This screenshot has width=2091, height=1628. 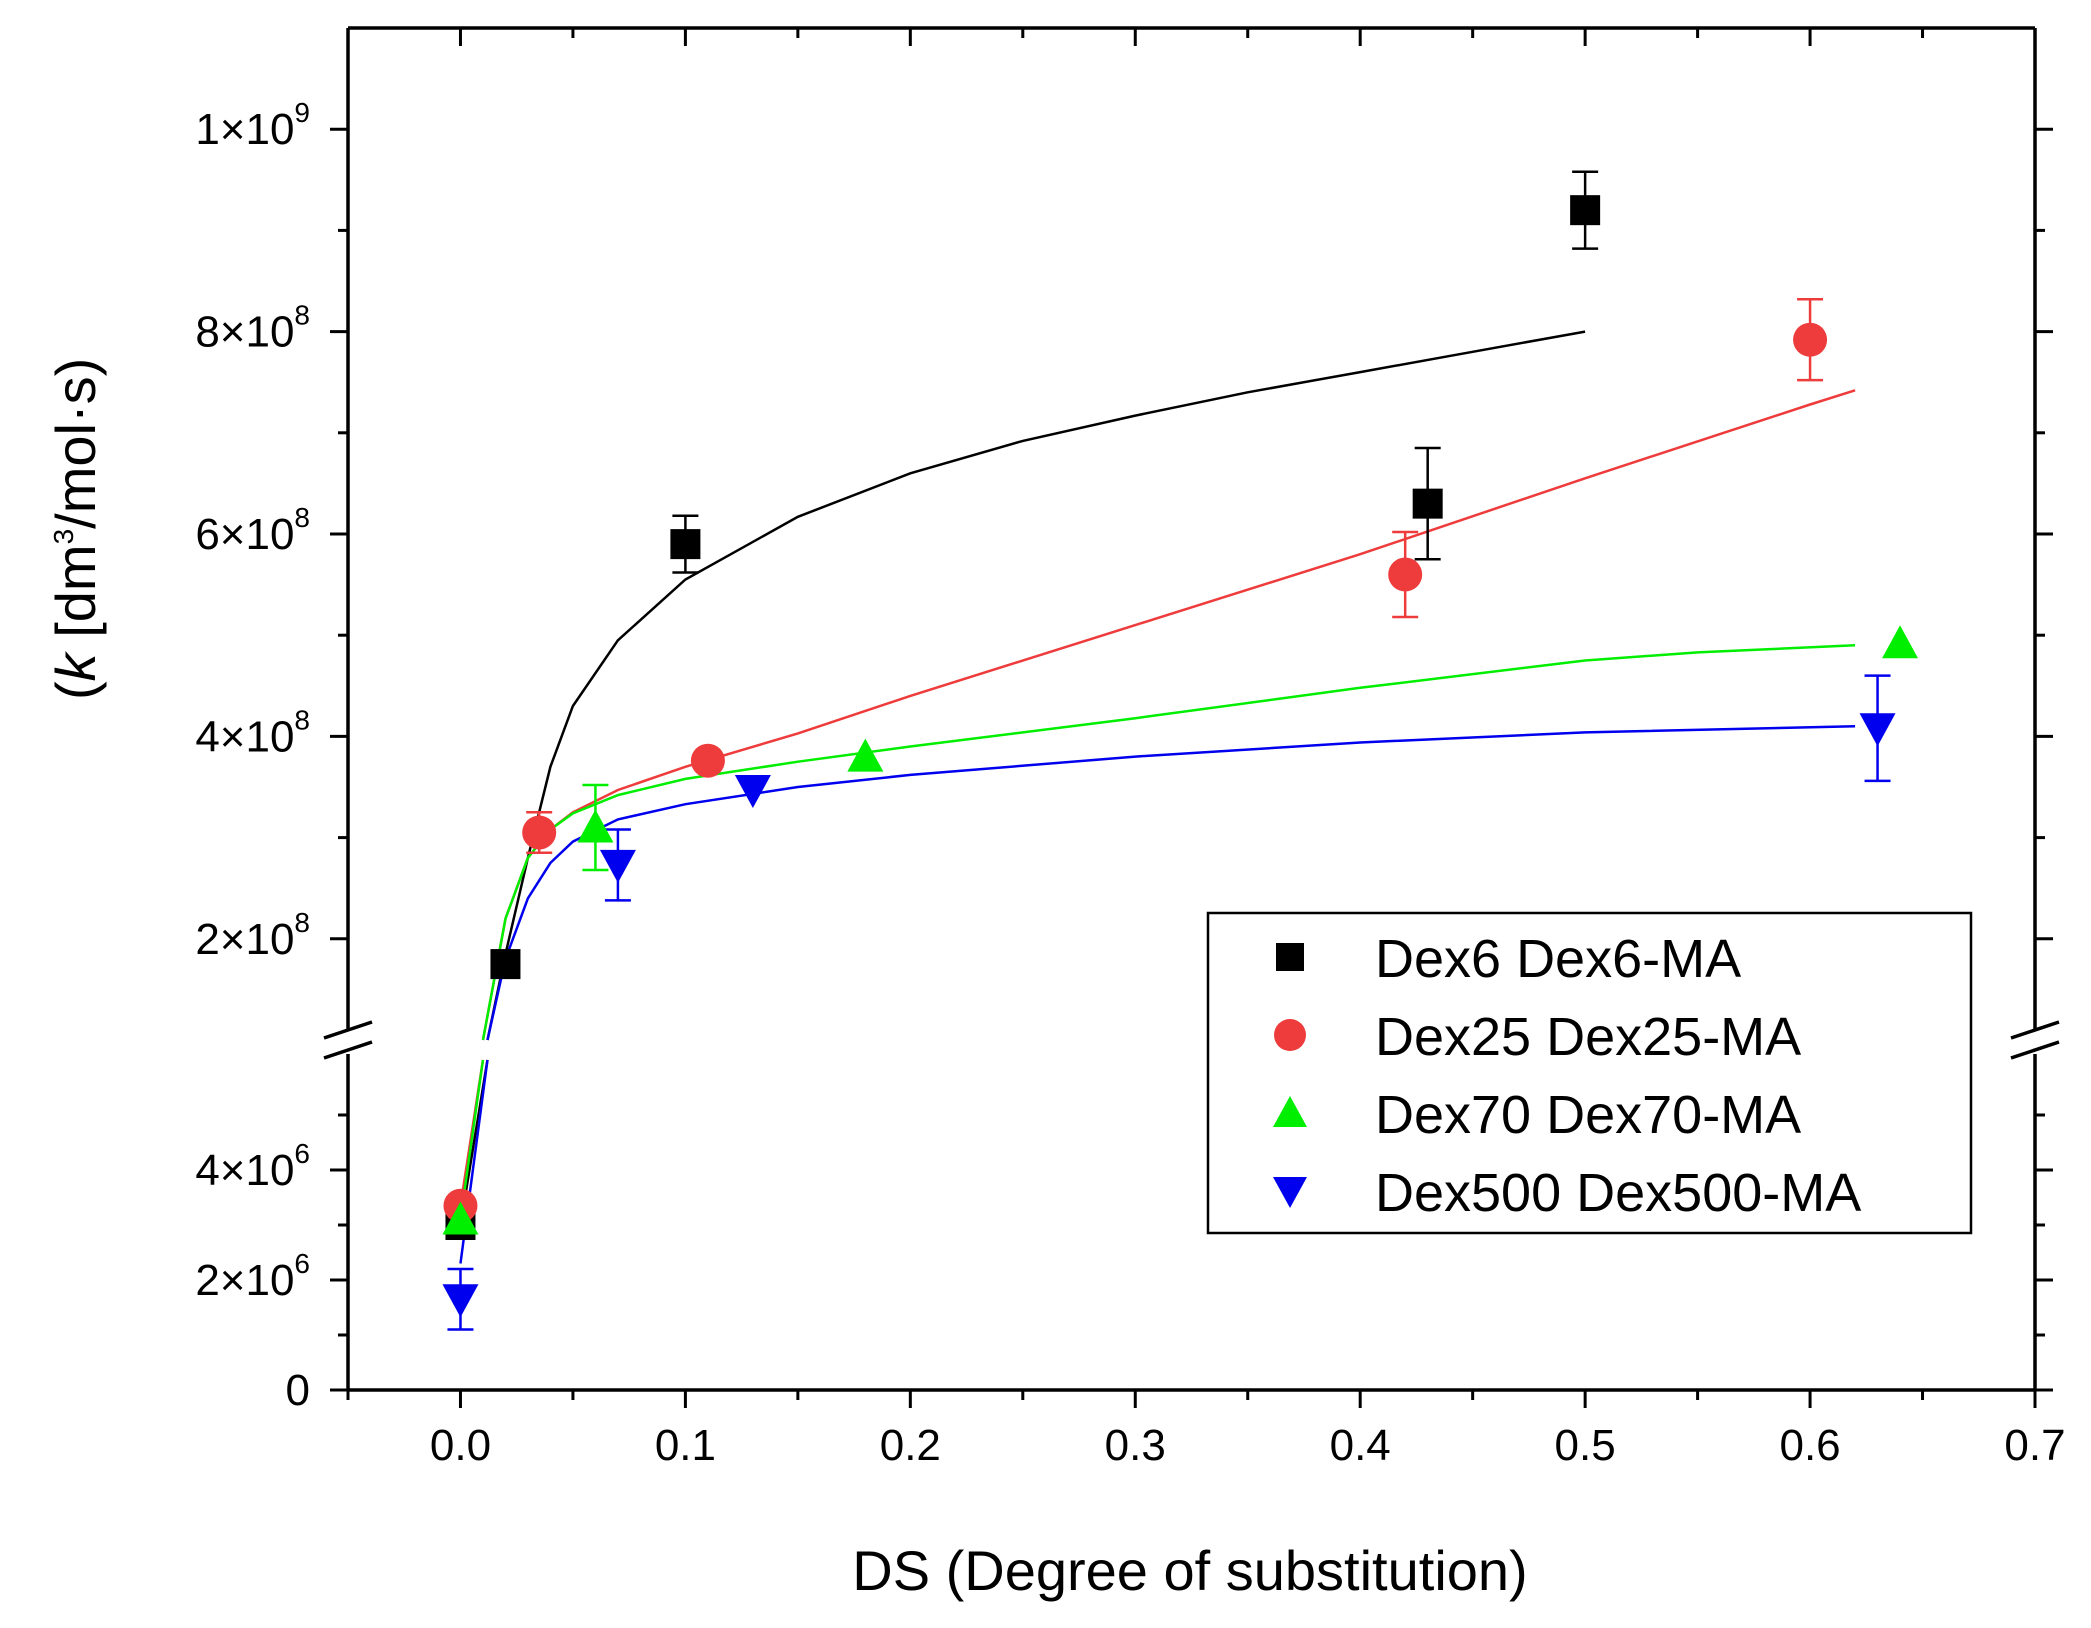 What do you see at coordinates (1618, 1193) in the screenshot?
I see `legend-label-dex500: Dex500 Dex500-MA` at bounding box center [1618, 1193].